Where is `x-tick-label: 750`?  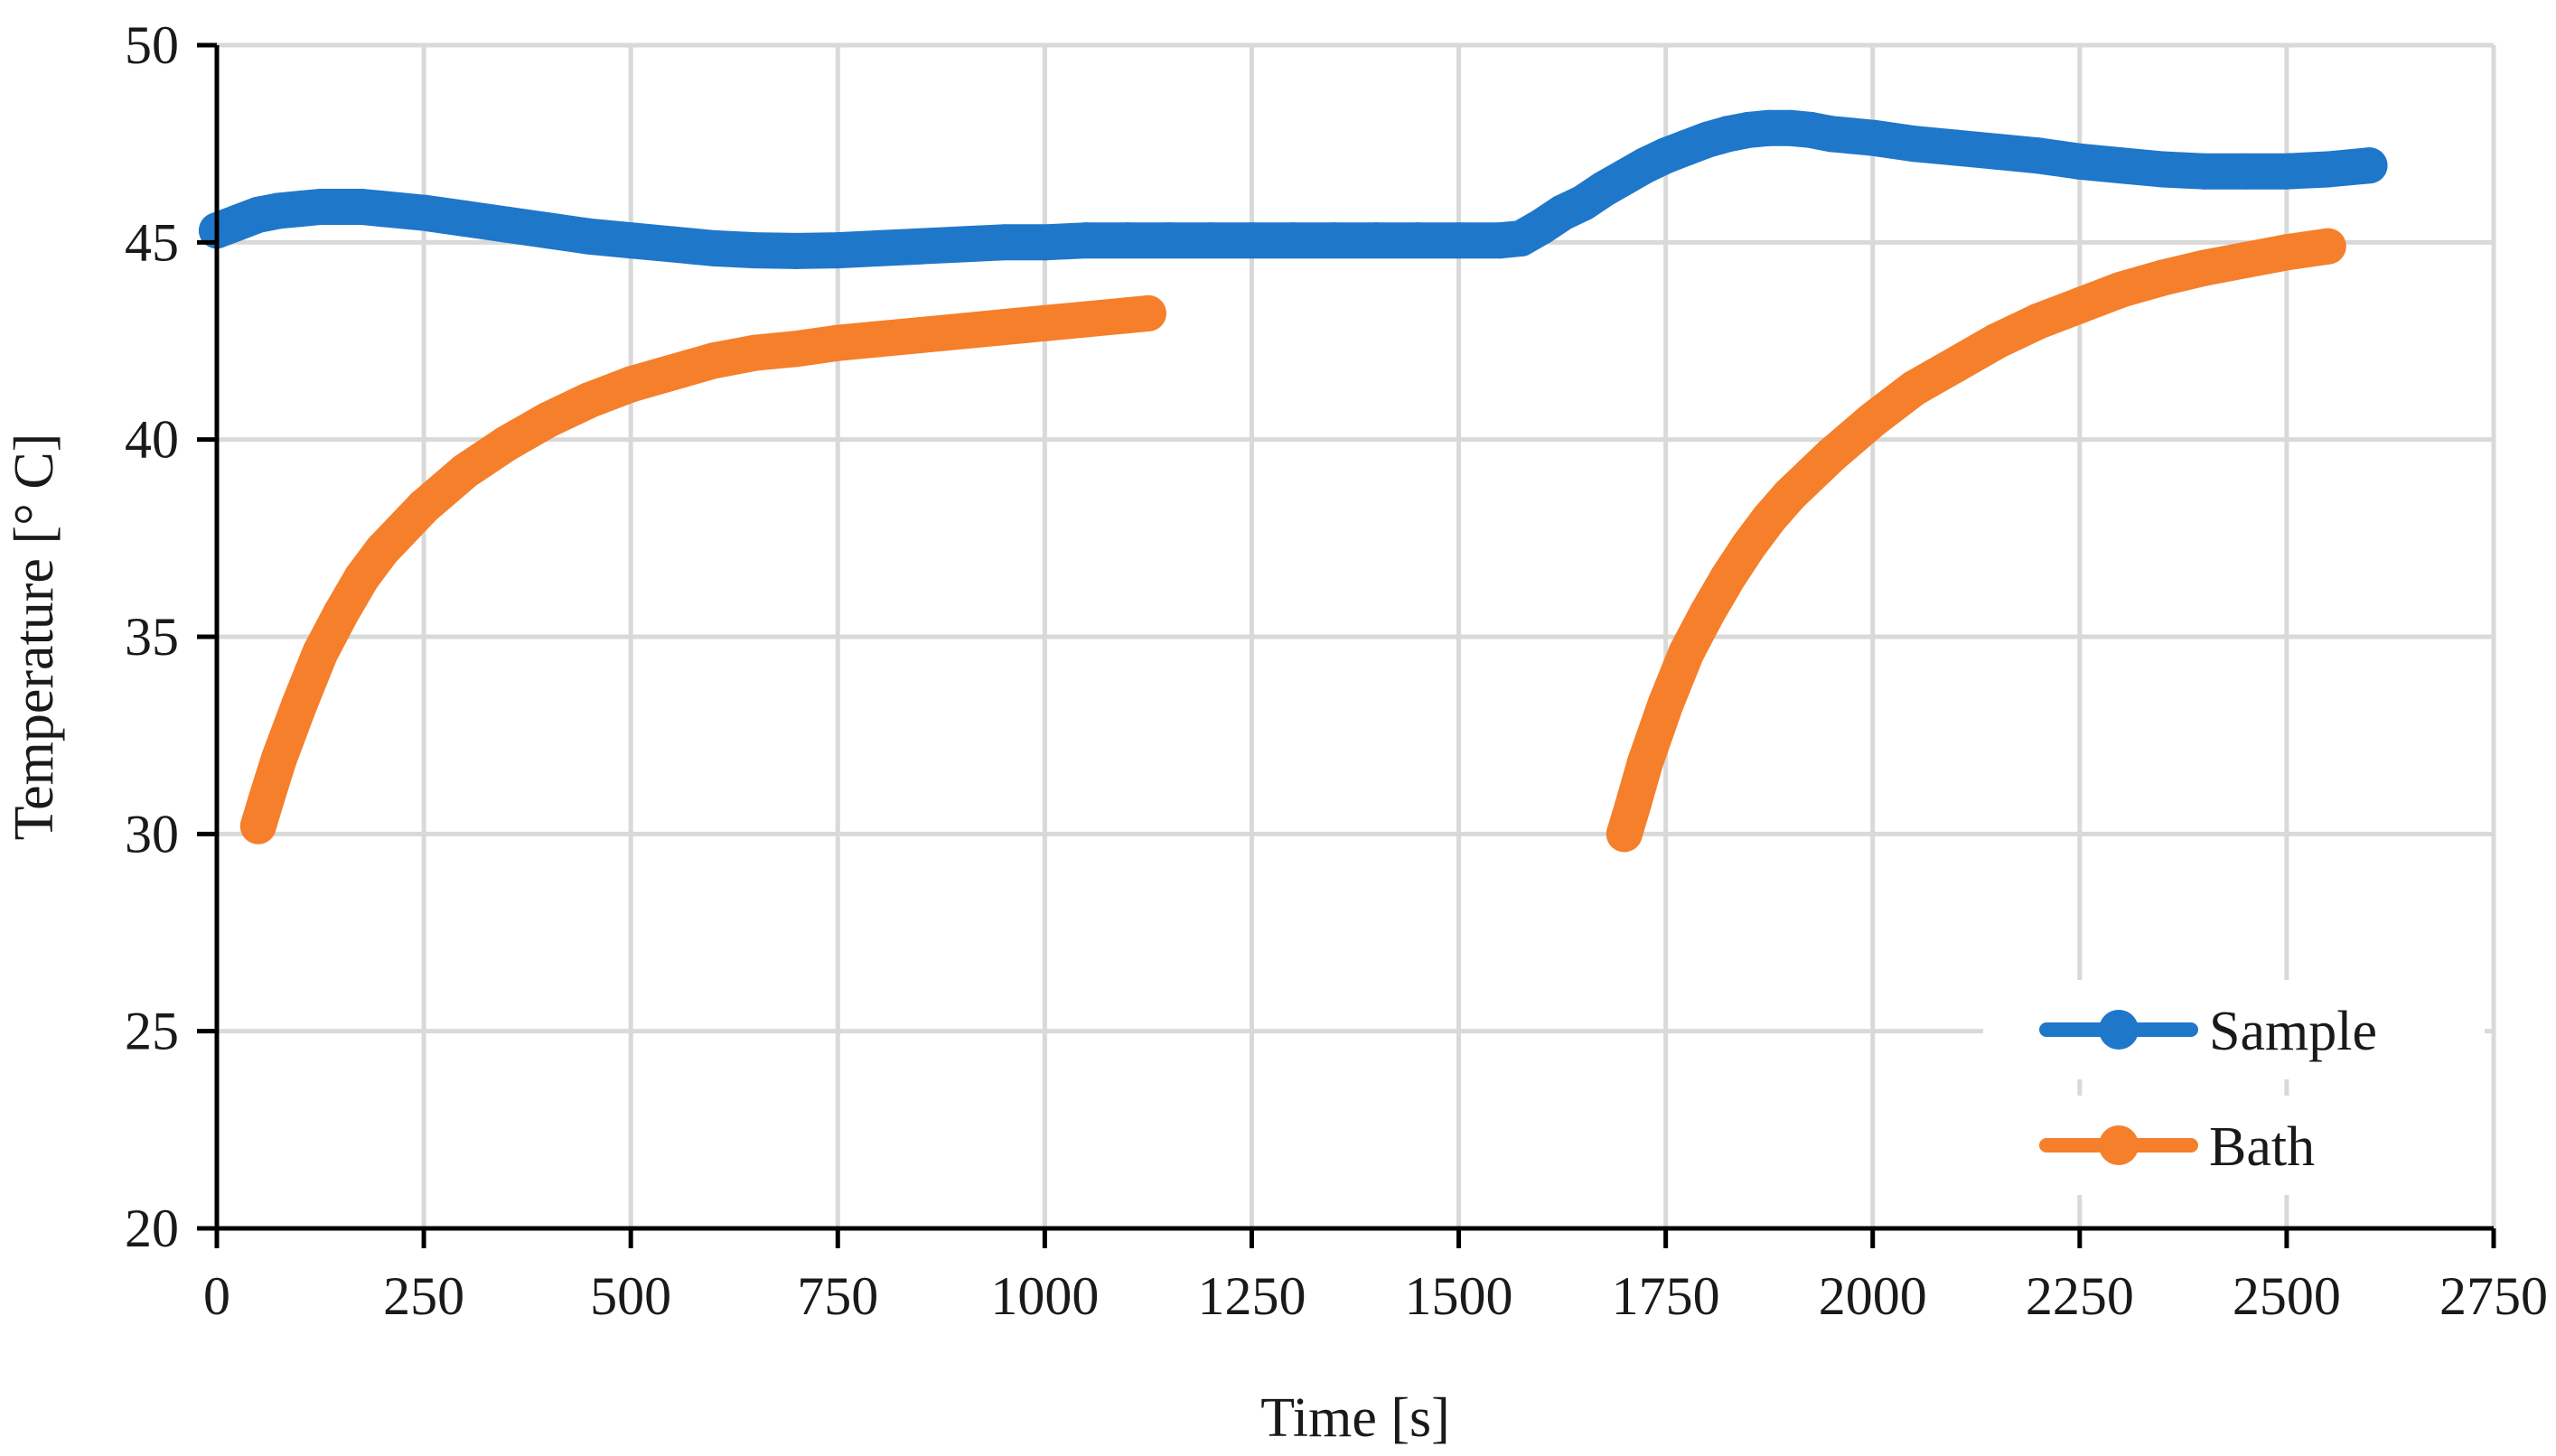
x-tick-label: 750 is located at coordinates (837, 1296).